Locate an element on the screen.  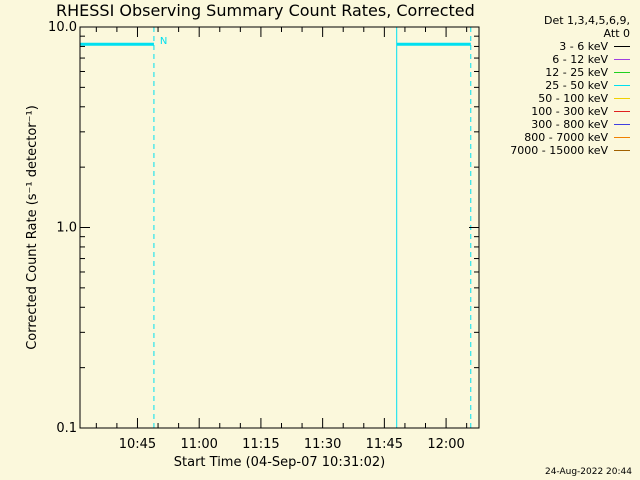
y-tick-label: 0.1 is located at coordinates (66, 428).